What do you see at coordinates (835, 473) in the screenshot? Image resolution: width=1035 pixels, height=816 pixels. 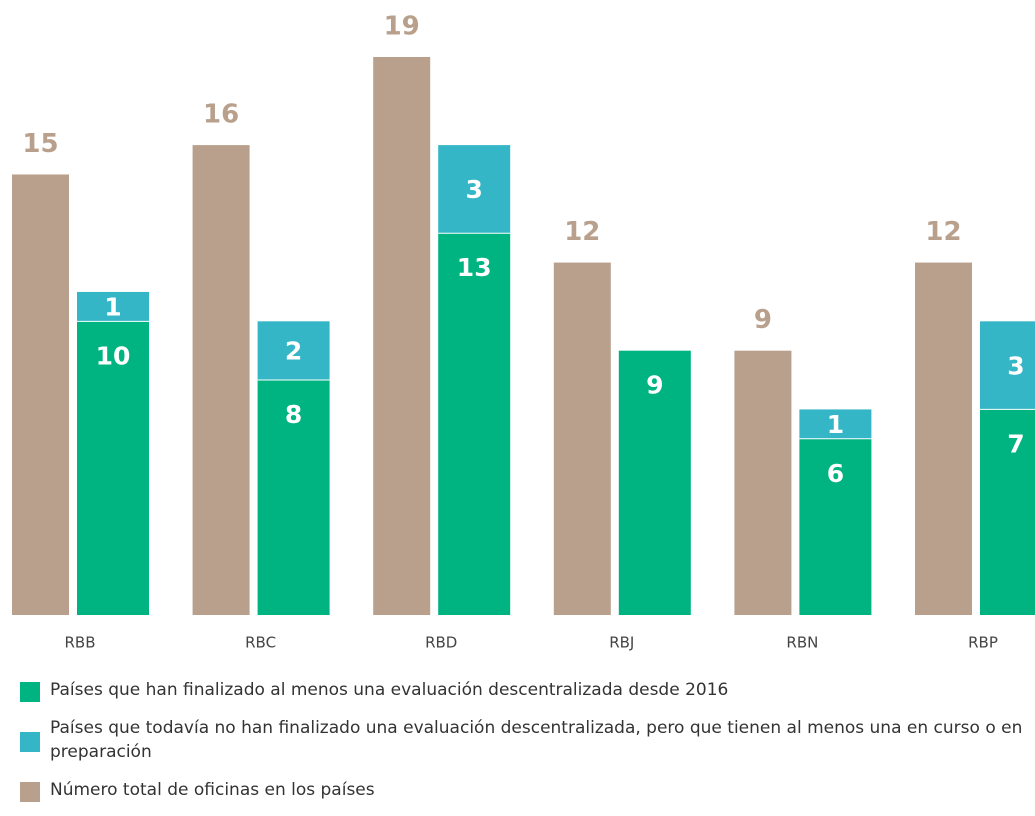 I see `data-label: 6` at bounding box center [835, 473].